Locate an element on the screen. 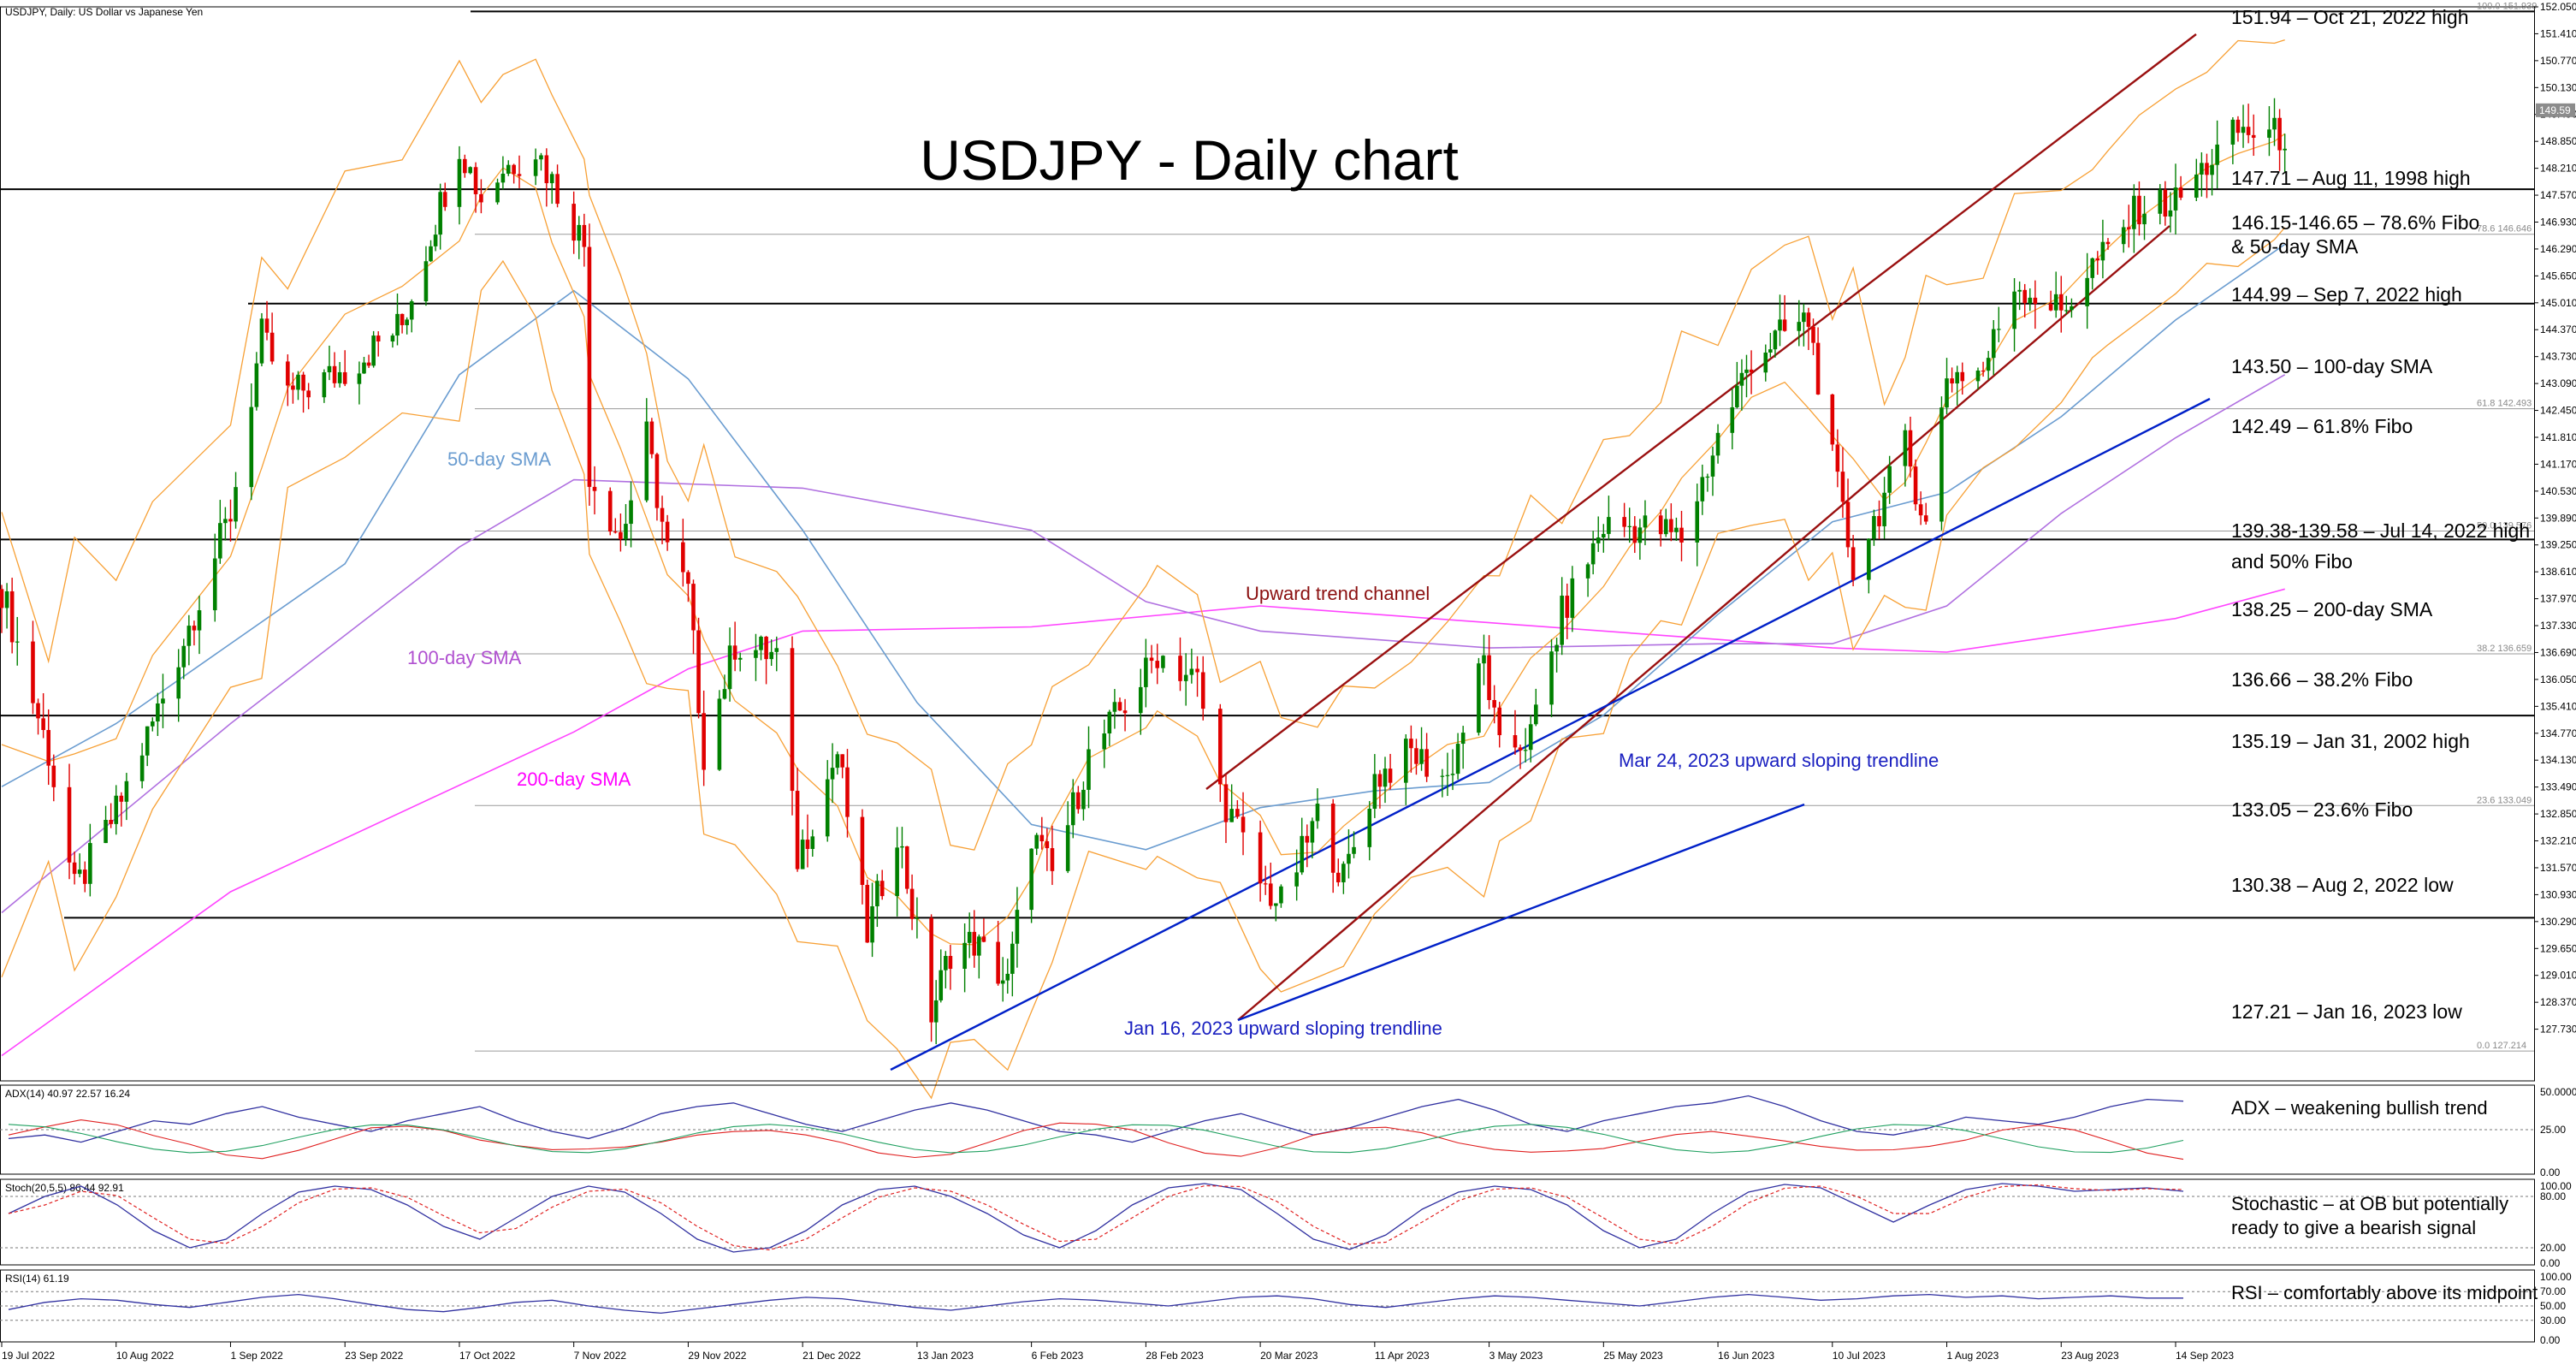  rsi-panel-title: RSI(14) 61.19 is located at coordinates (37, 1279).